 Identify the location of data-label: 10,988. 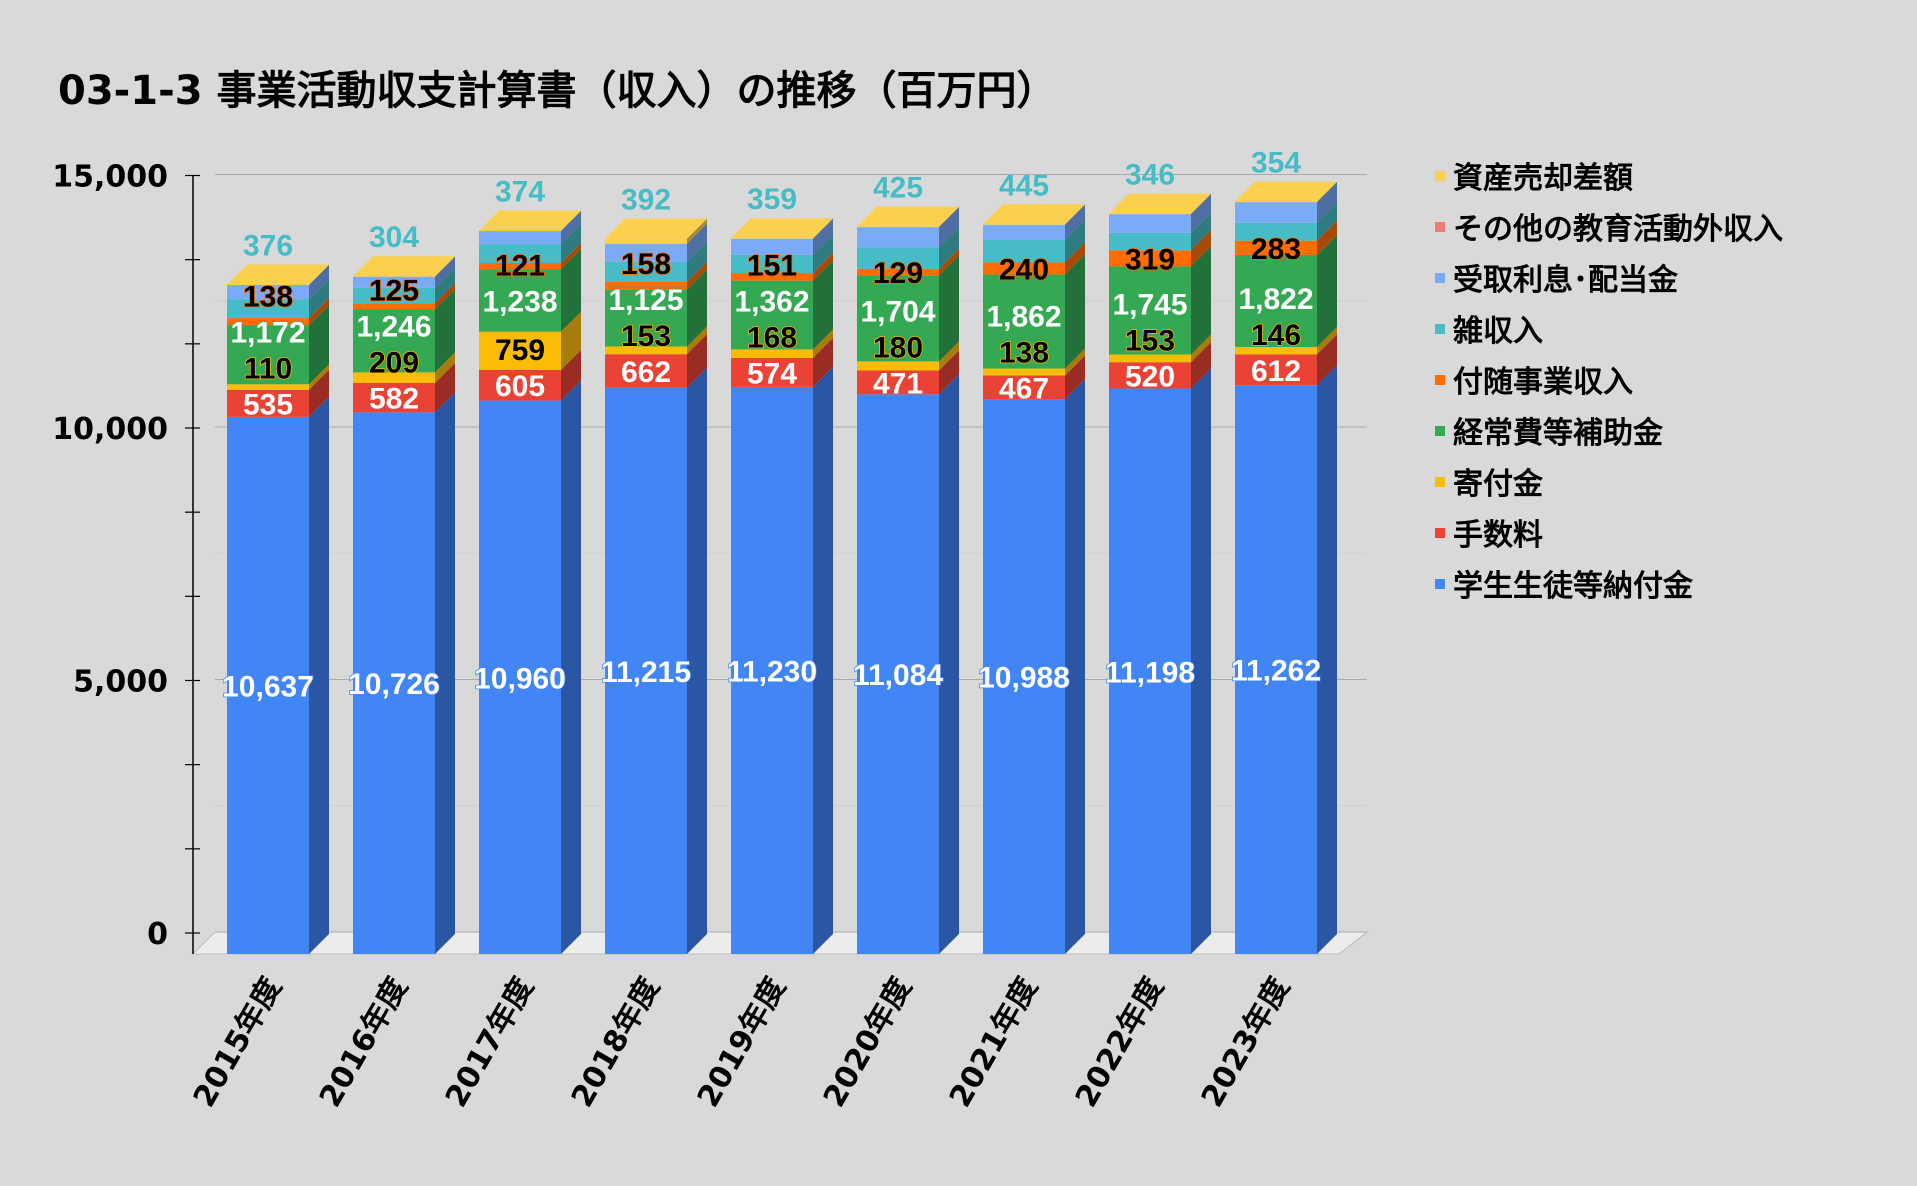
(1024, 678).